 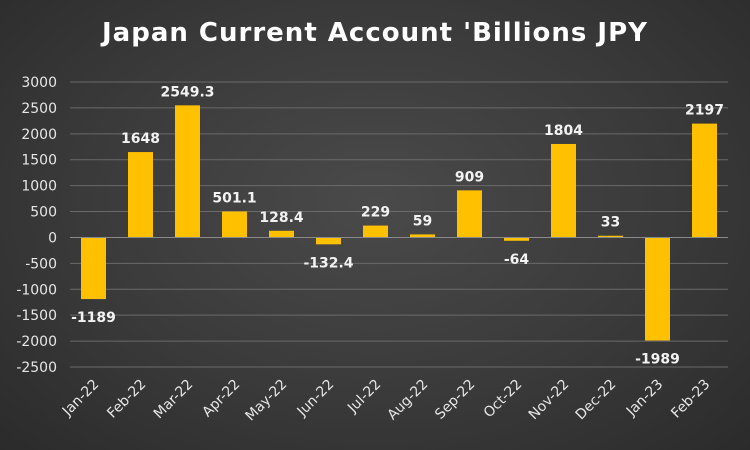 What do you see at coordinates (39, 161) in the screenshot?
I see `y-tick-label: 1500` at bounding box center [39, 161].